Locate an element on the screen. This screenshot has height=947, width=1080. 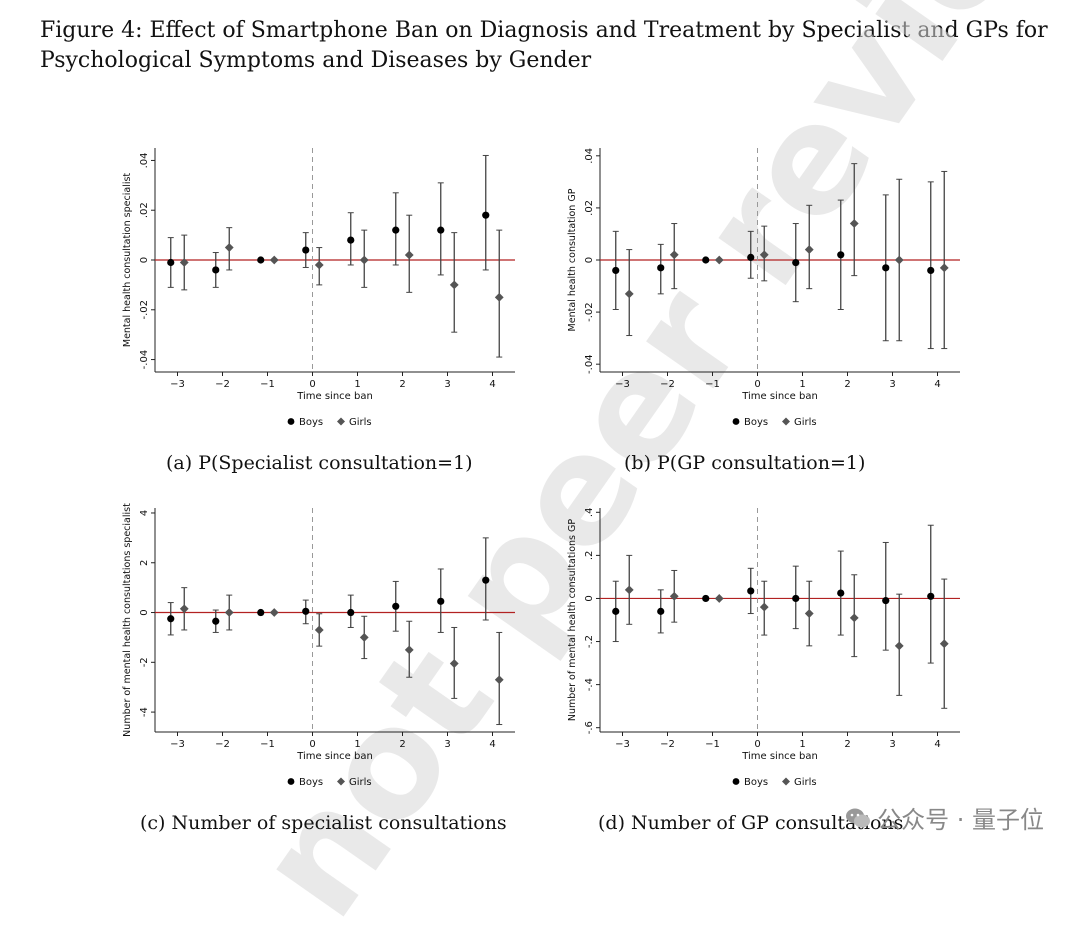
series-girls is located at coordinates (341, 656).